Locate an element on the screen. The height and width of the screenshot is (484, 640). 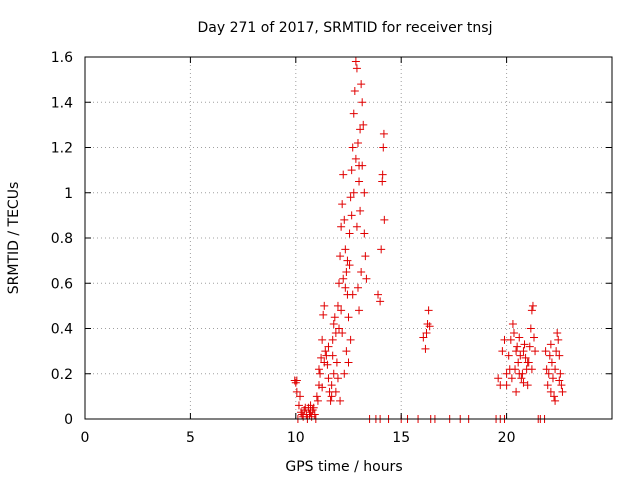
x-tick-label: 20 is located at coordinates (507, 438).